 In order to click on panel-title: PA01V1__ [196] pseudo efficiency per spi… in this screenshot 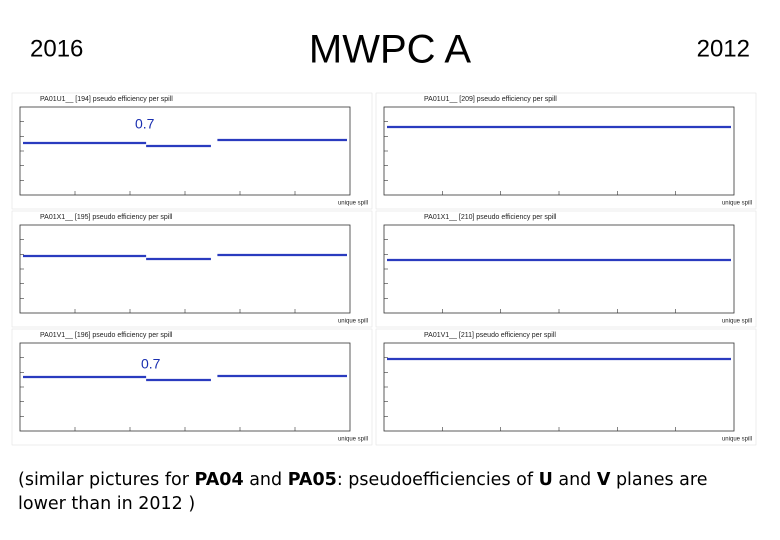, I will do `click(106, 335)`.